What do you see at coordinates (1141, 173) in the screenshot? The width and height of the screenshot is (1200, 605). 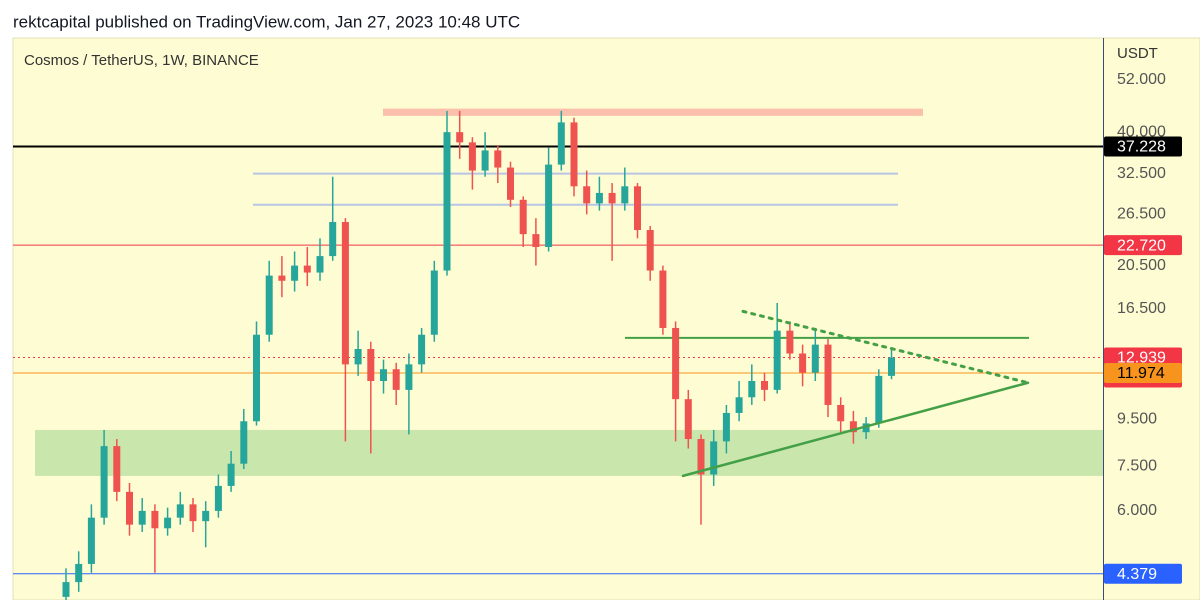 I see `y-tick-label: 32.500` at bounding box center [1141, 173].